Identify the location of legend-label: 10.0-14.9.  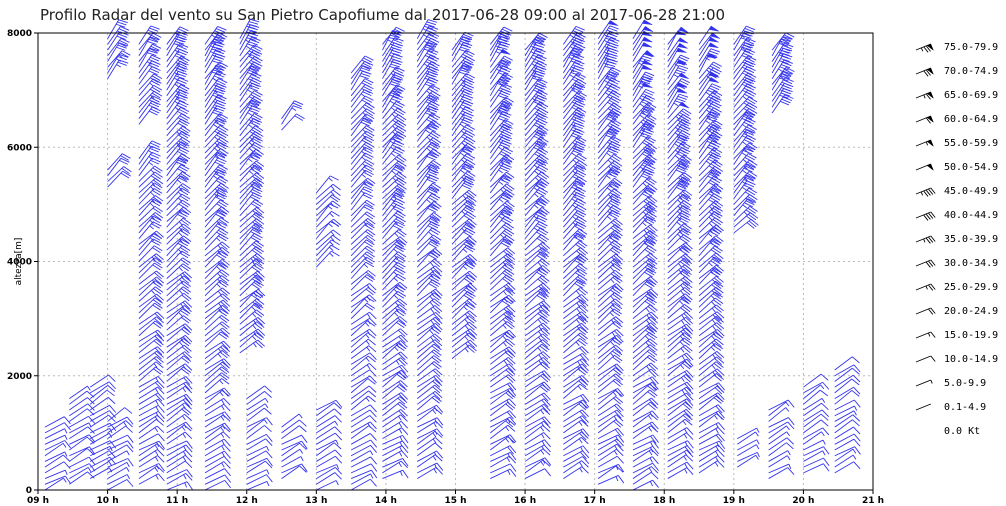
(971, 359).